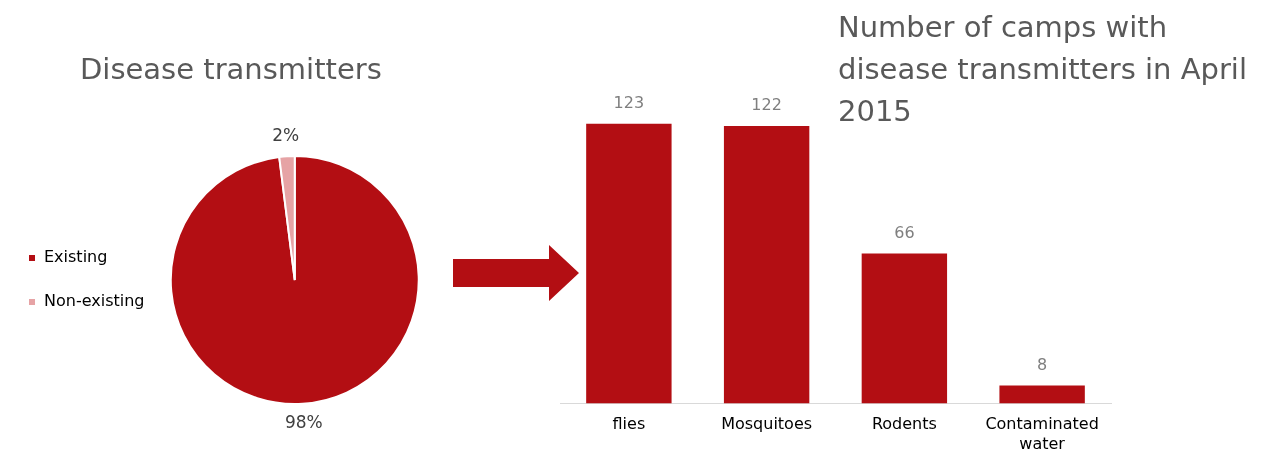 The image size is (1279, 470). What do you see at coordinates (904, 424) in the screenshot?
I see `x-tick-label: Rodents` at bounding box center [904, 424].